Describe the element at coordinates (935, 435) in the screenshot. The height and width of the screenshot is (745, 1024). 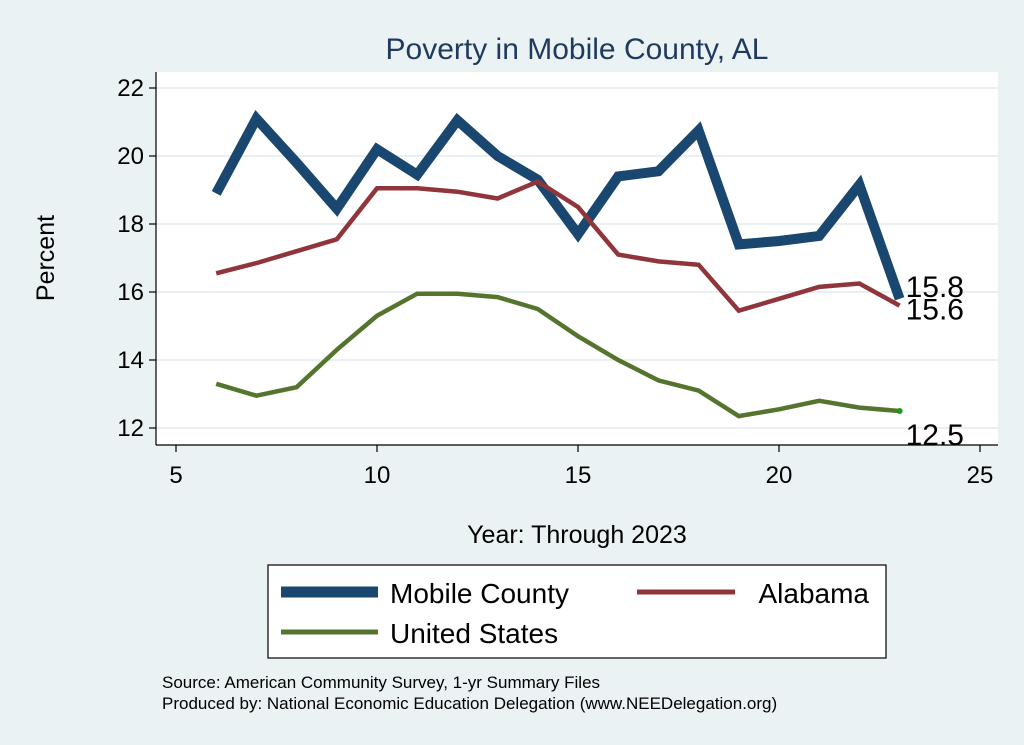
I see `end-label-united-states: 12.5` at that location.